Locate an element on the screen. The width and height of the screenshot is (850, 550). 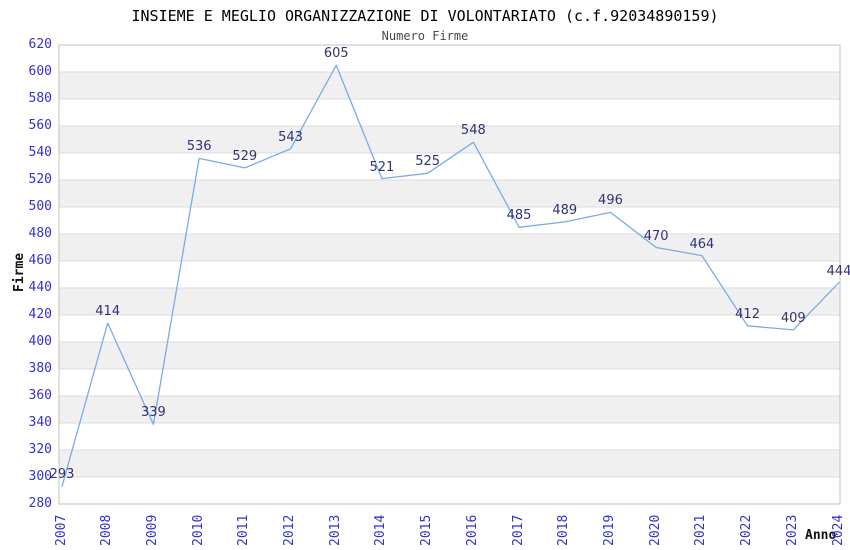
data-point-label: 548 is located at coordinates (473, 131).